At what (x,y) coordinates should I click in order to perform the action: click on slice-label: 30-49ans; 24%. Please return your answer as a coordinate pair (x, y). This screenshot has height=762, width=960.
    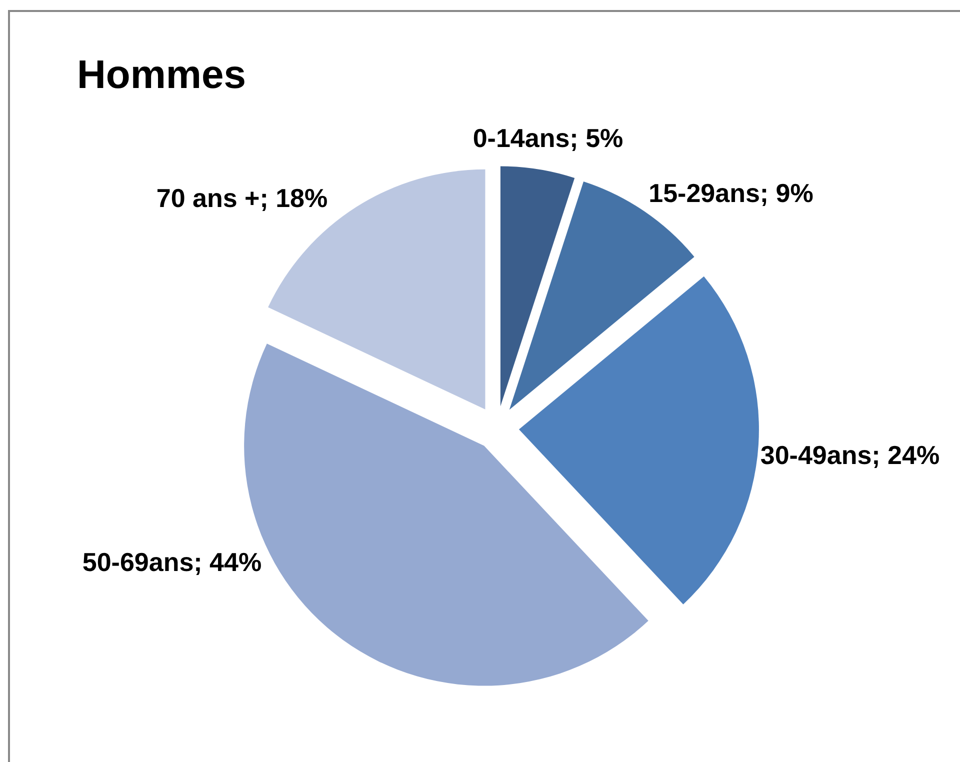
    Looking at the image, I should click on (850, 455).